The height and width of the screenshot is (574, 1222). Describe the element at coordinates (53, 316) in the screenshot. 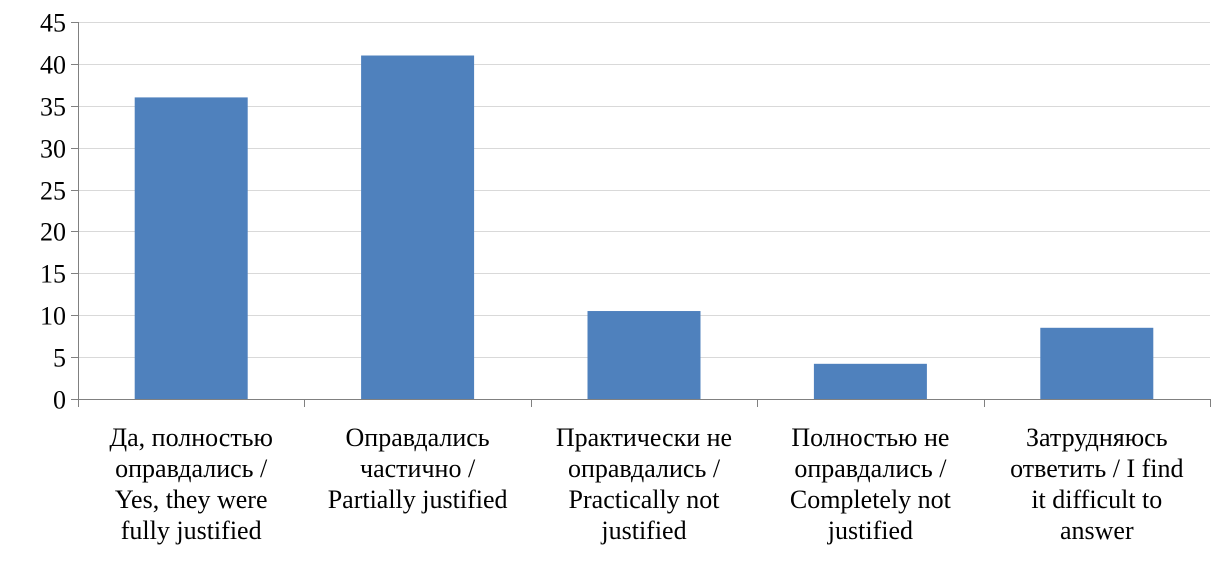

I see `y-tick-label: 10` at that location.